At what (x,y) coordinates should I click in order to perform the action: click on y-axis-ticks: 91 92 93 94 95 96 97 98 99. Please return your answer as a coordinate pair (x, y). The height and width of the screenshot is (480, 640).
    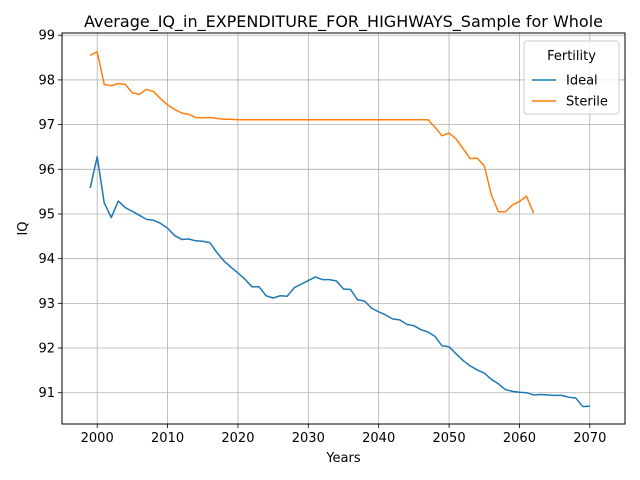
    Looking at the image, I should click on (50, 215).